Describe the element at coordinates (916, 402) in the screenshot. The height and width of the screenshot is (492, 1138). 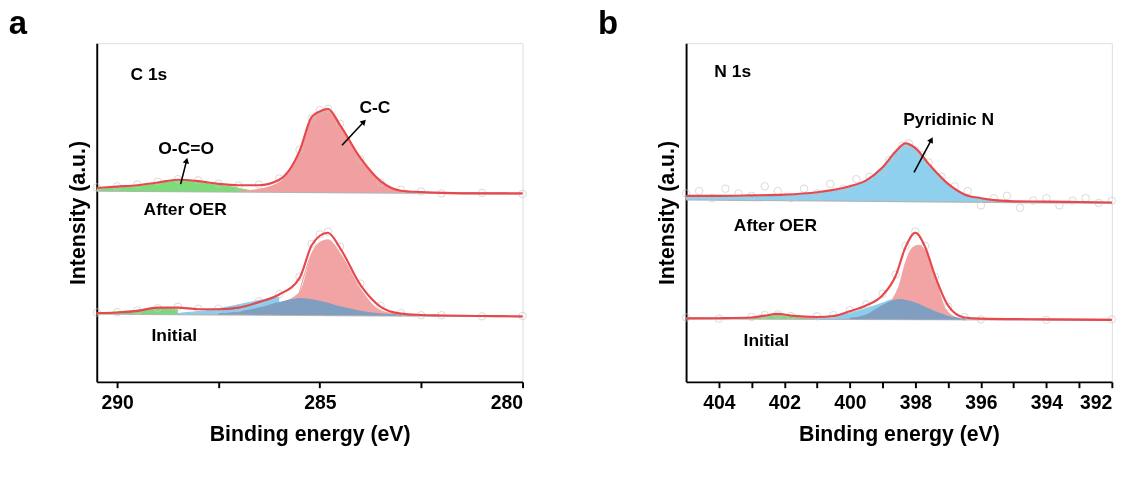
I see `x-tick-label: 398` at that location.